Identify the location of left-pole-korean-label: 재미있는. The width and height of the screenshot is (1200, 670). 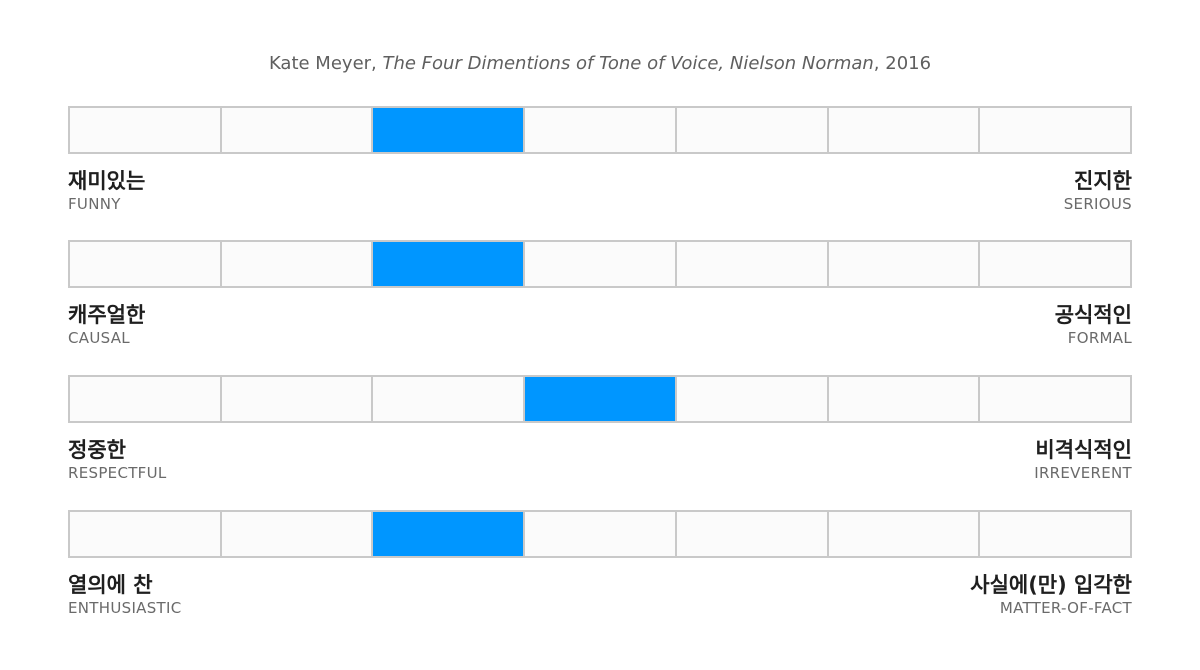
(107, 181).